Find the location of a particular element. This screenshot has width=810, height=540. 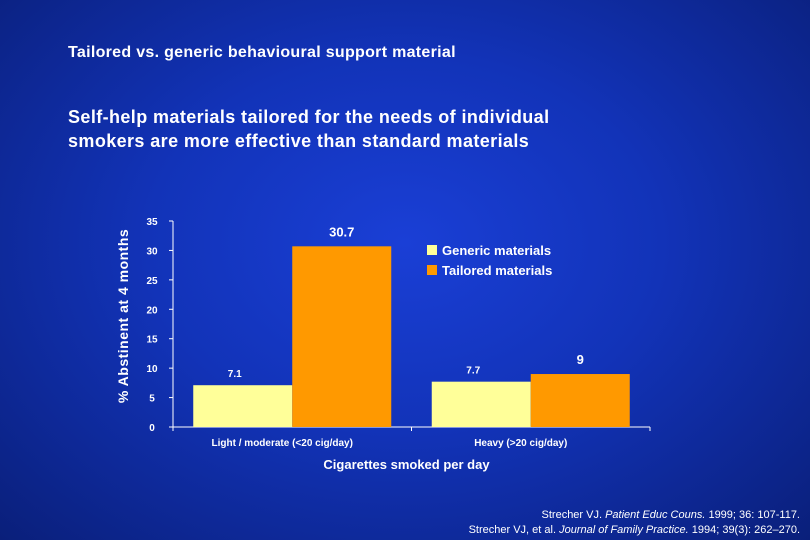

reference-2-journal: Journal of Family Practice. is located at coordinates (624, 530).